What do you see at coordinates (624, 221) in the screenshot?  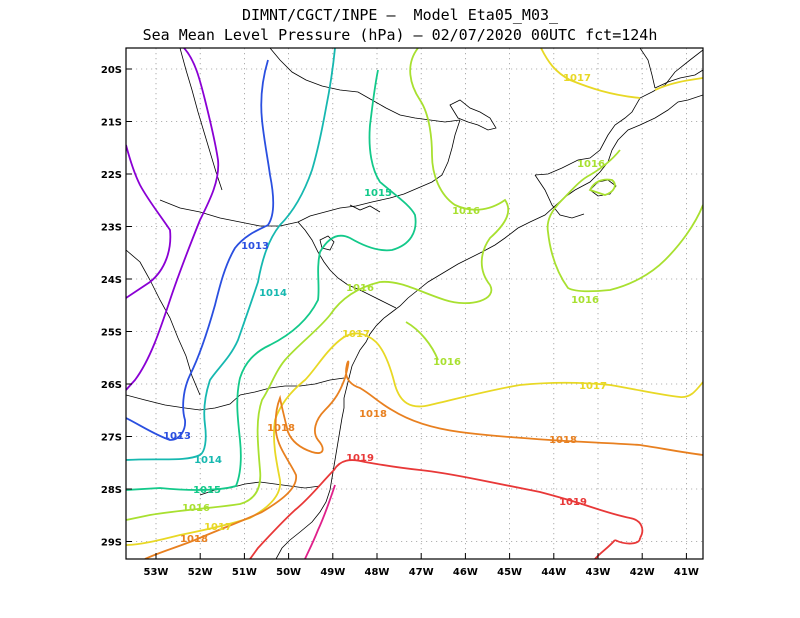 I see `isobar-1016-b` at bounding box center [624, 221].